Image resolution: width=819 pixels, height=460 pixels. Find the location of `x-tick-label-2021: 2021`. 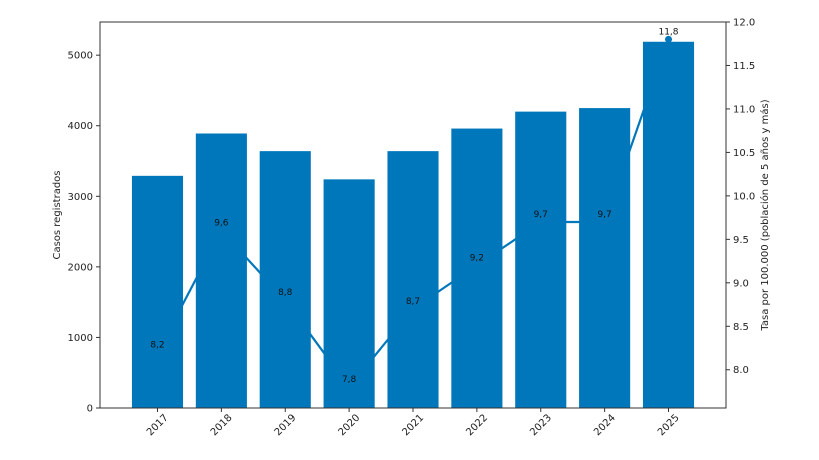

x-tick-label-2021: 2021 is located at coordinates (413, 425).